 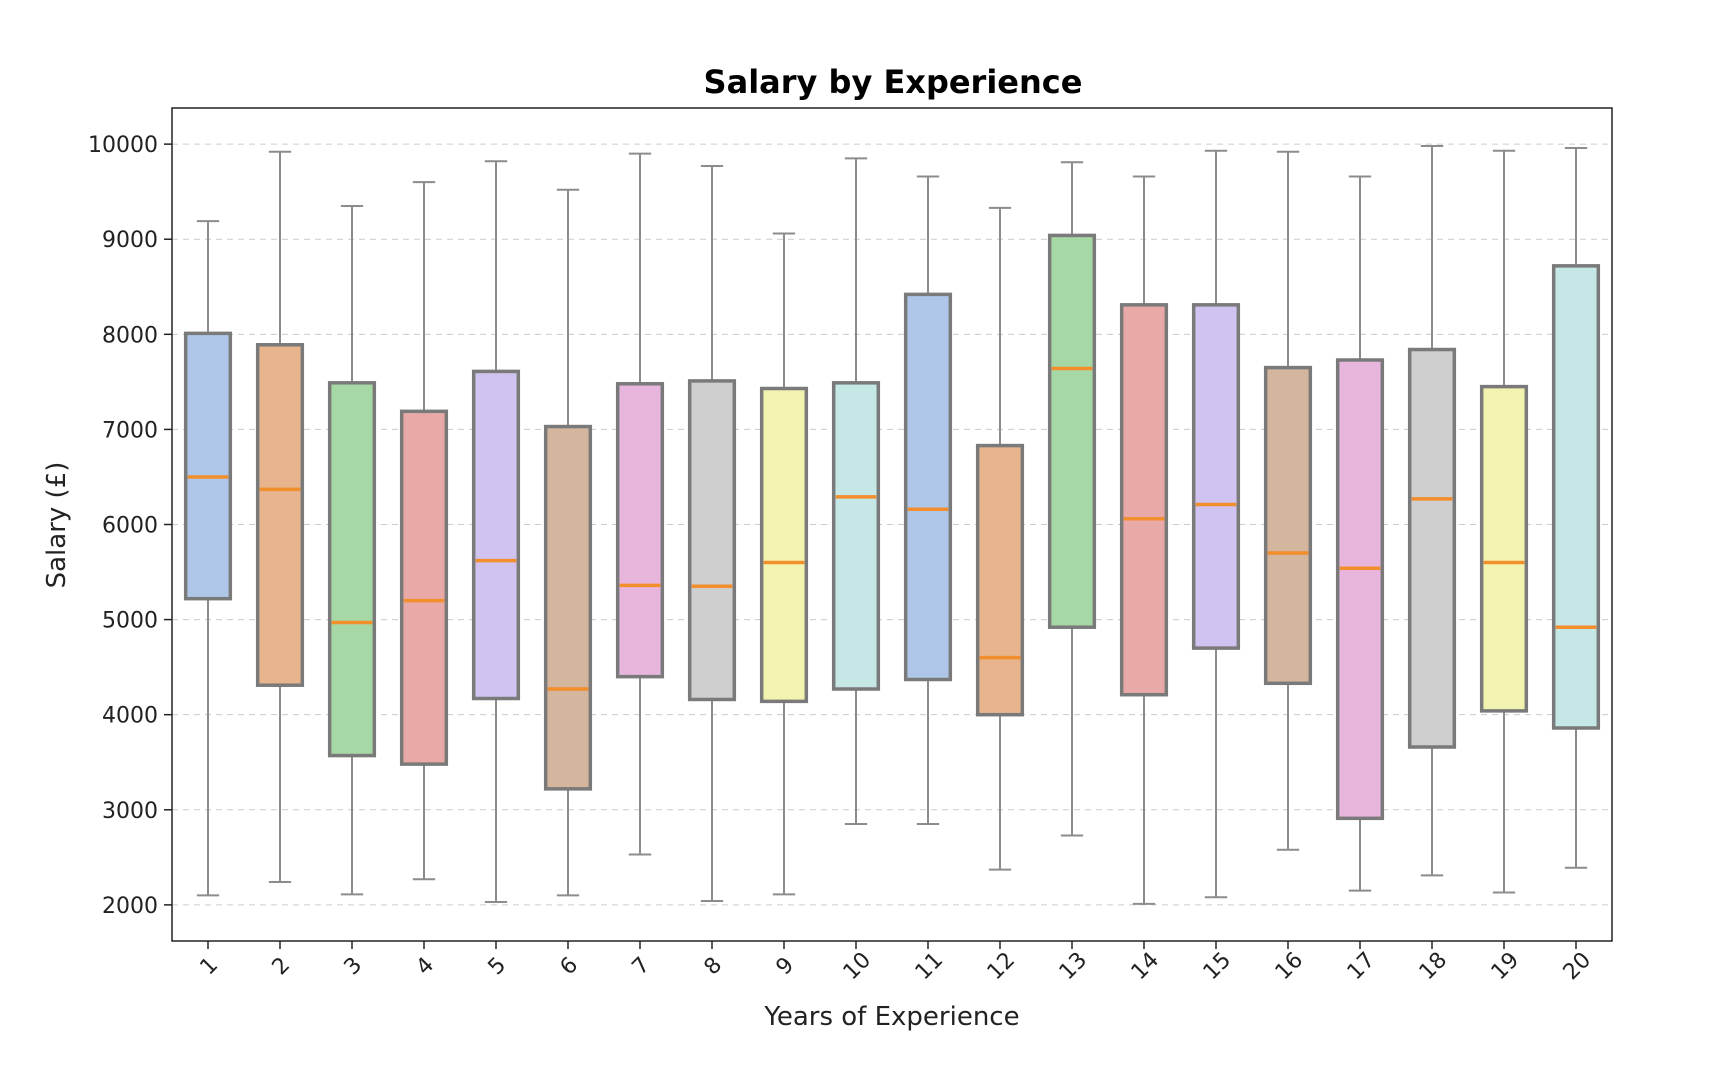 What do you see at coordinates (130, 716) in the screenshot?
I see `y-tick-label: 4000` at bounding box center [130, 716].